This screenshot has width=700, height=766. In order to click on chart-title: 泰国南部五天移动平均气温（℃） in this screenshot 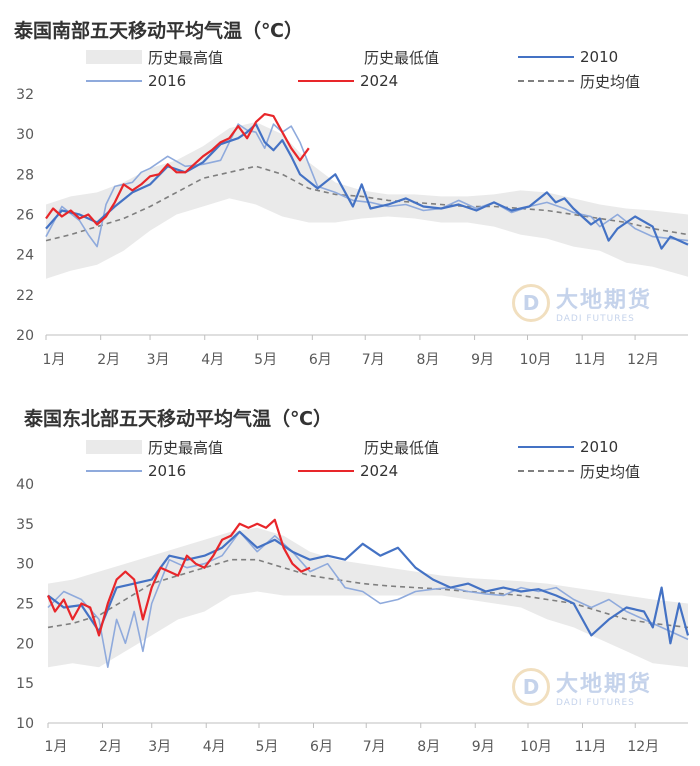, I will do `click(159, 31)`.